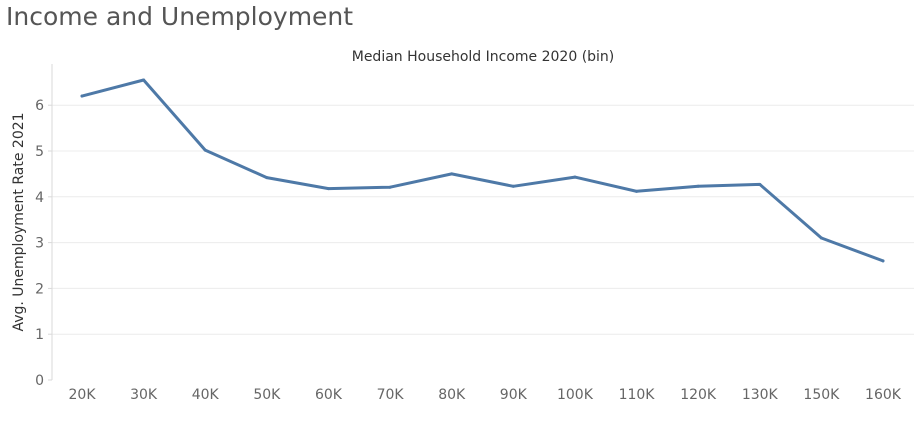  I want to click on x-tick-label: 100K, so click(575, 395).